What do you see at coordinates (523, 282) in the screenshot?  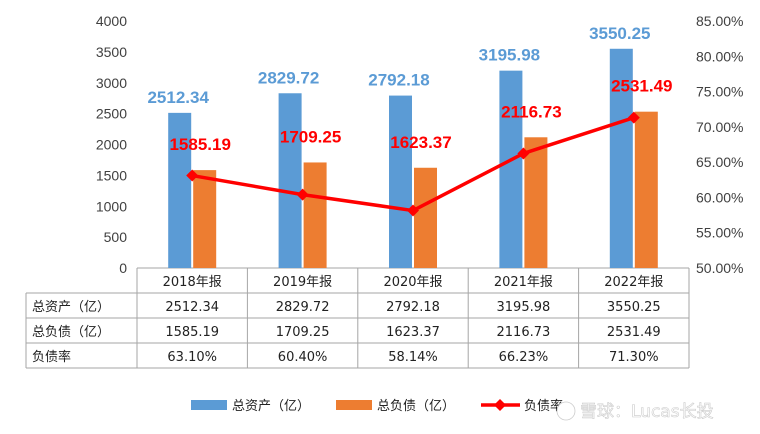 I see `x-tick-label: 2021年报` at bounding box center [523, 282].